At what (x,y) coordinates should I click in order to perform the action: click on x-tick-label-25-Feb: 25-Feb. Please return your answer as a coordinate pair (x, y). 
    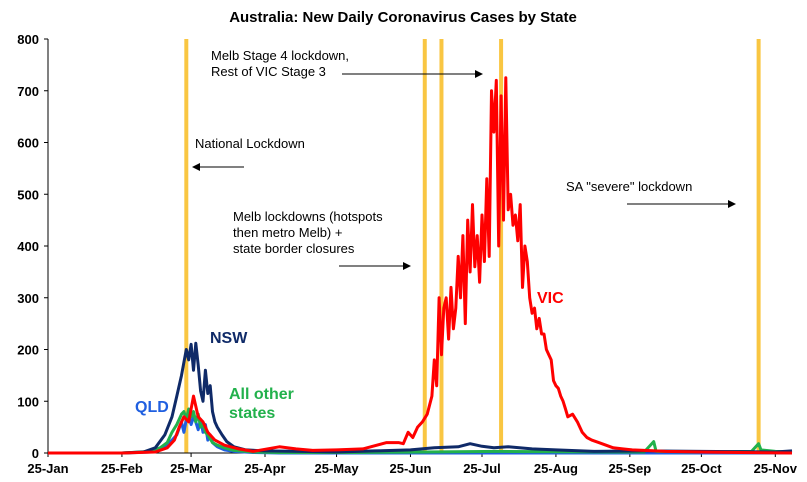
    Looking at the image, I should click on (122, 468).